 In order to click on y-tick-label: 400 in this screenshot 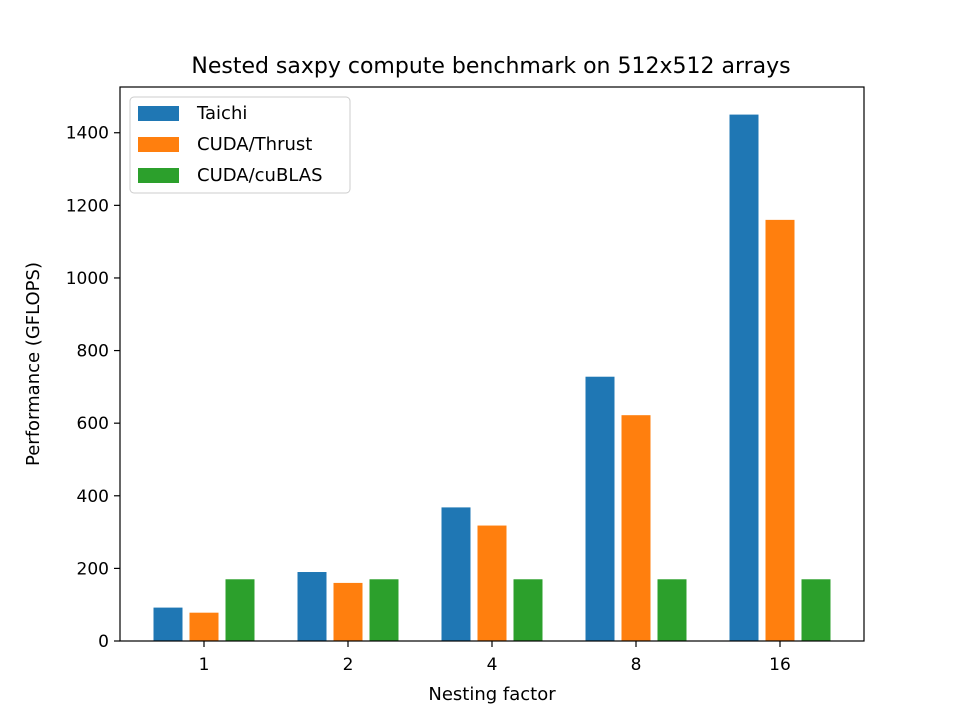, I will do `click(93, 497)`.